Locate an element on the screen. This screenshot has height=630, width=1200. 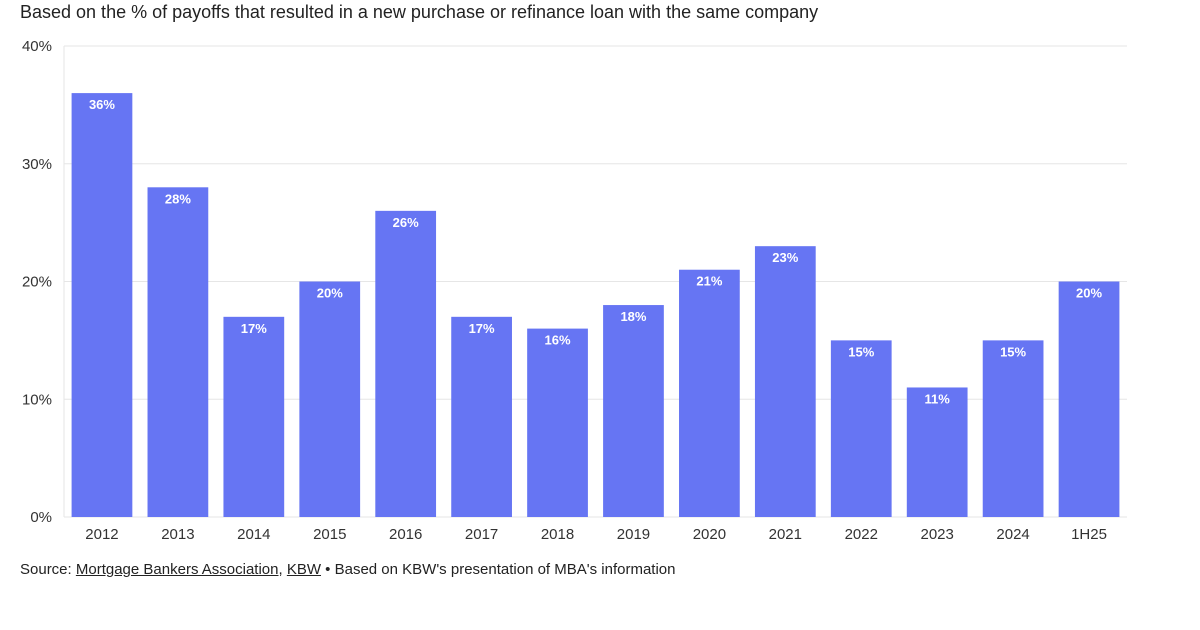
x-tick-label: 2017 is located at coordinates (481, 534).